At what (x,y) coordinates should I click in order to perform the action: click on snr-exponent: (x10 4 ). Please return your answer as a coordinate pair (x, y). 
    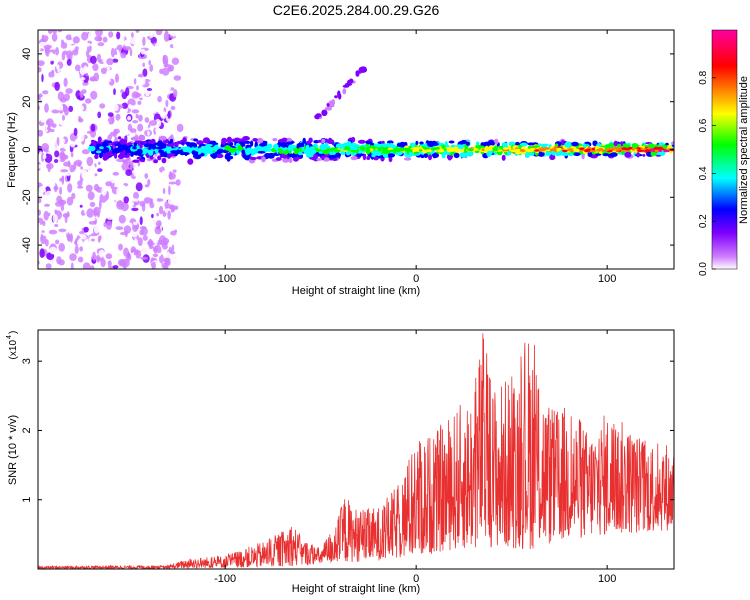
    Looking at the image, I should click on (12, 345).